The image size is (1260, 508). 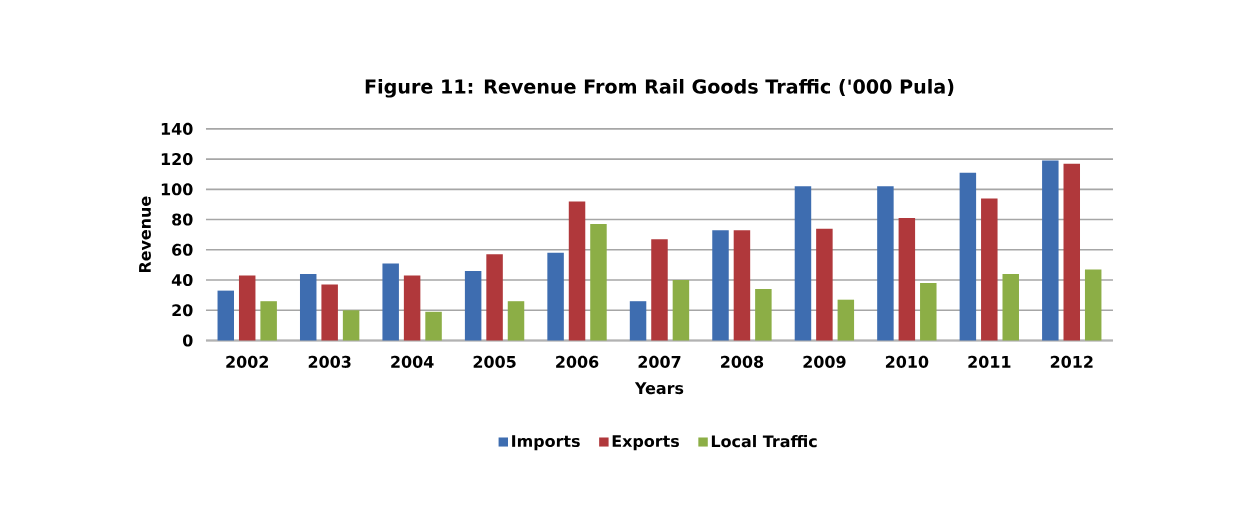 I want to click on x-tick-label: 2009, so click(x=824, y=361).